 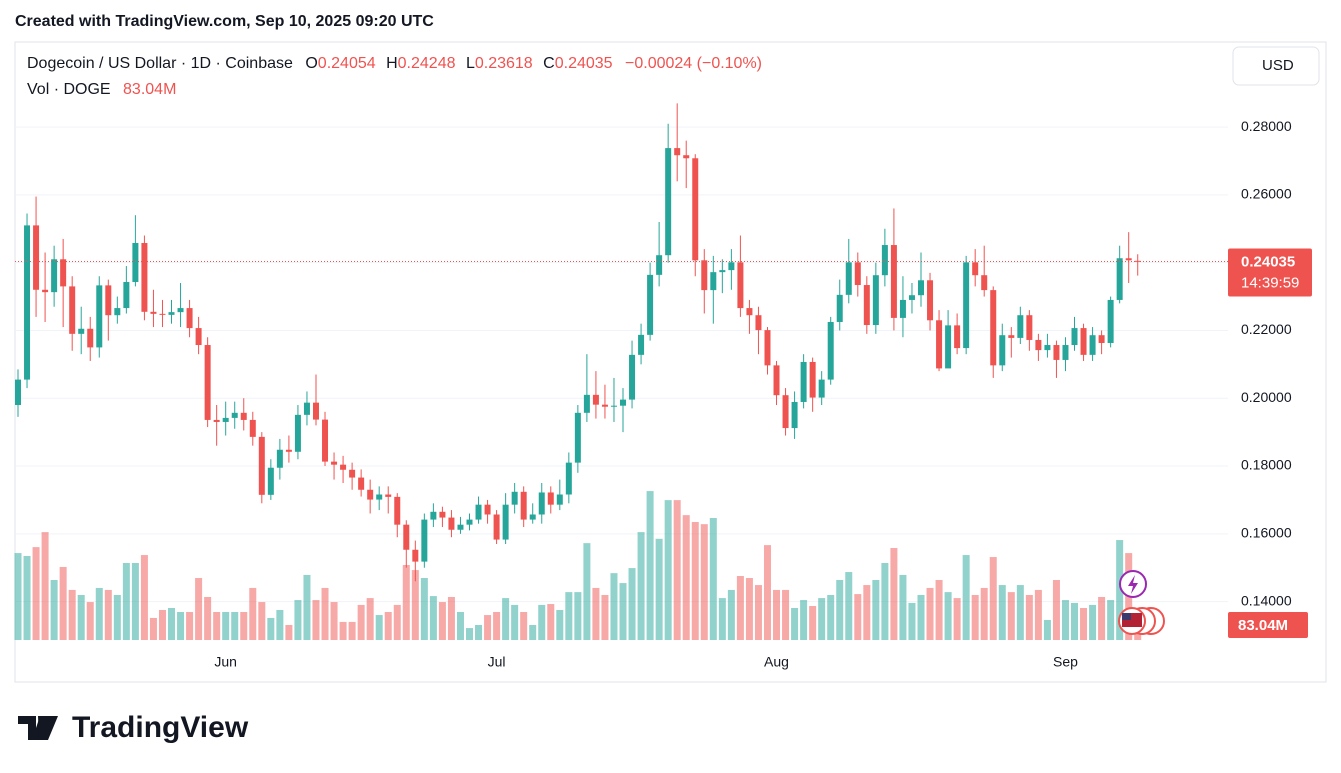 I want to click on price-badge, so click(x=1270, y=272).